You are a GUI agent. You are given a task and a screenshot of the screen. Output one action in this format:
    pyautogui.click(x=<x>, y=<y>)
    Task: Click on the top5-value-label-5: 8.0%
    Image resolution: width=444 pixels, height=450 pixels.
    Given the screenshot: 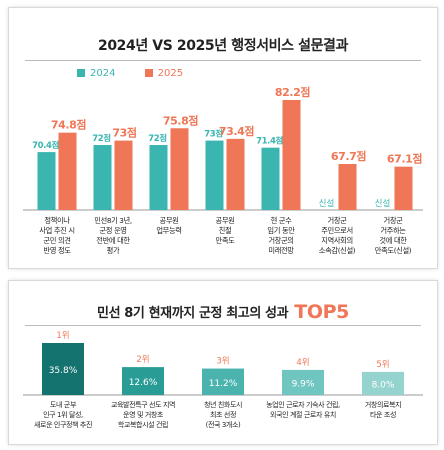 What is the action you would take?
    pyautogui.click(x=383, y=385)
    